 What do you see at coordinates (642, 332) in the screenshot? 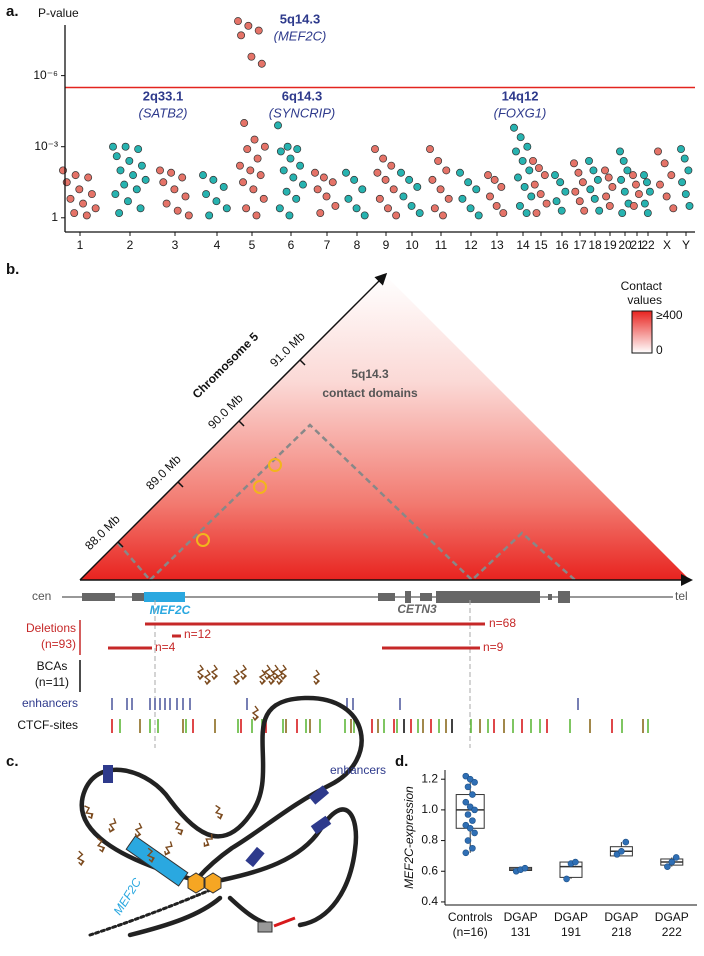
I see `colorbar` at bounding box center [642, 332].